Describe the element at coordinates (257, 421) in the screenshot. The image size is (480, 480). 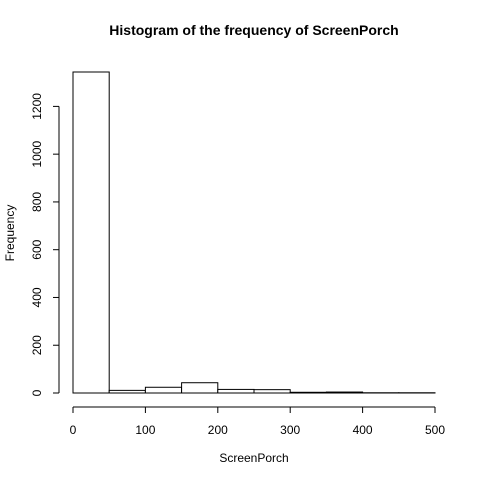
I see `x-axis: 0 100 200 300 400 500` at that location.